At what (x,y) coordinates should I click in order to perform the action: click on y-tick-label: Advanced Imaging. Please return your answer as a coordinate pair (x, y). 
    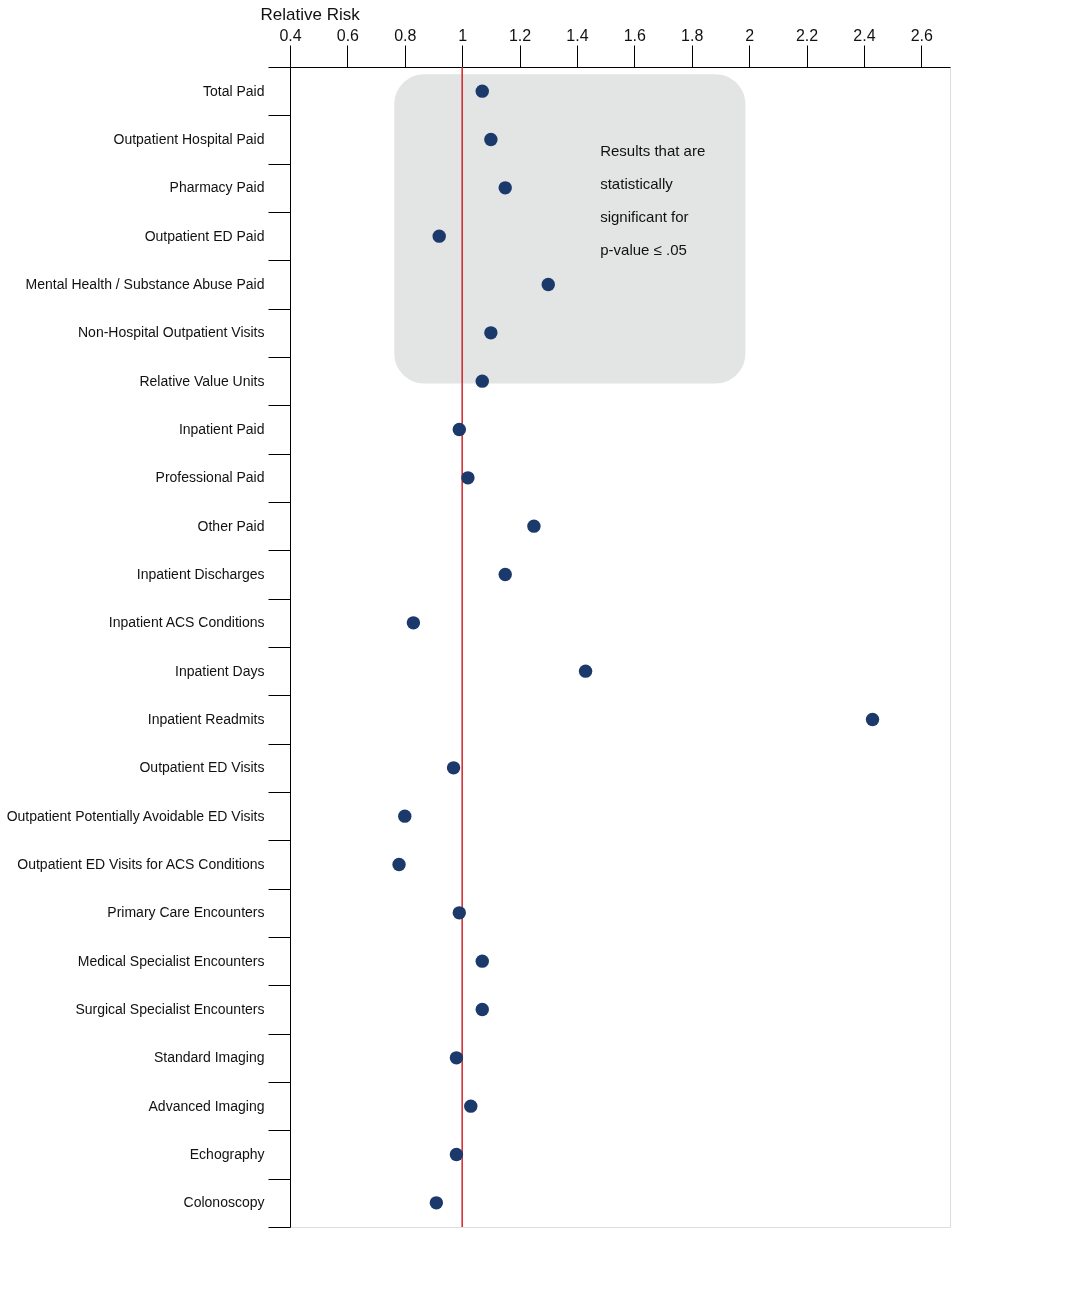
    Looking at the image, I should click on (206, 1105).